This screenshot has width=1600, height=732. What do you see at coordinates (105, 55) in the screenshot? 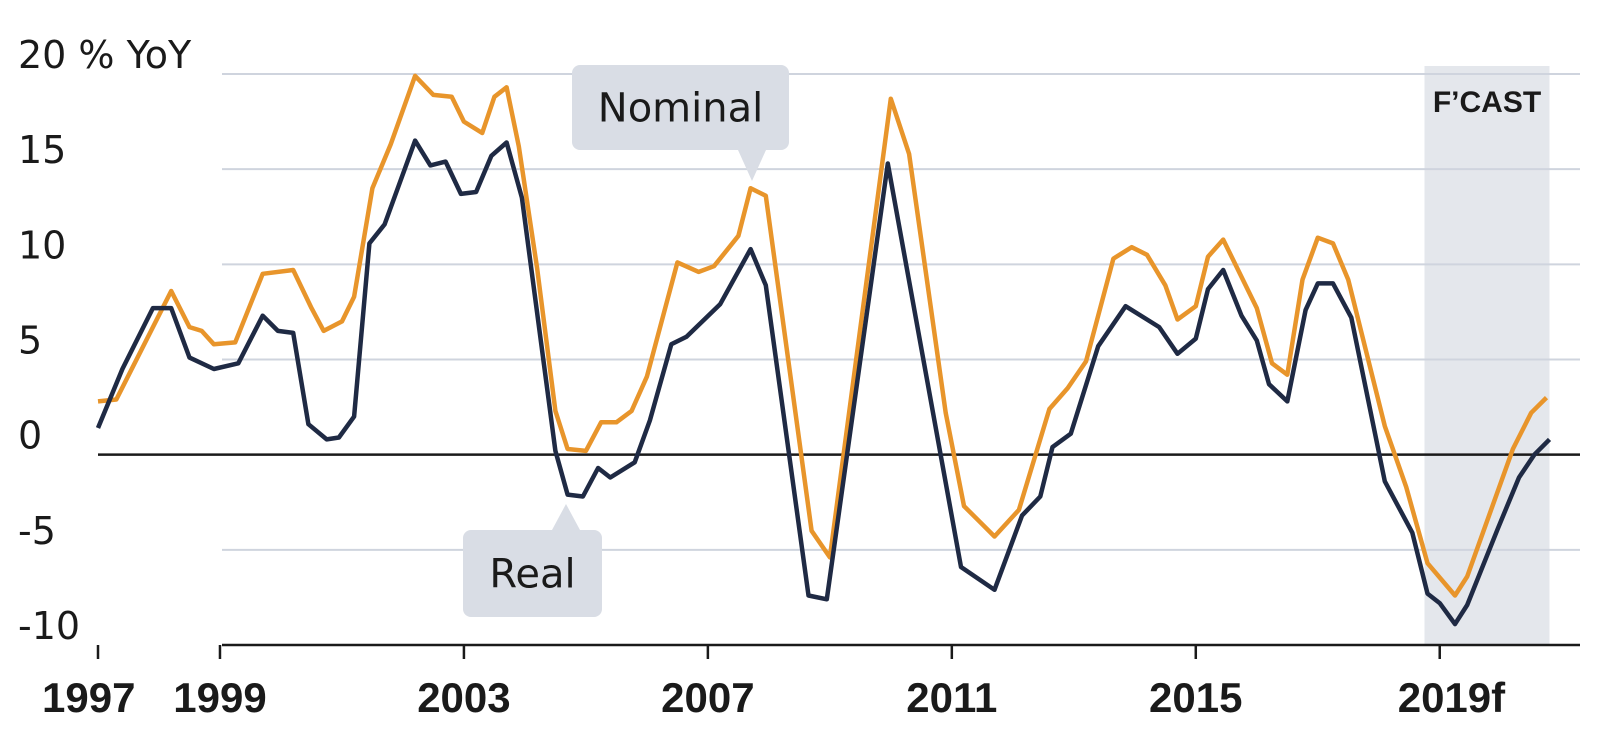
I see `y-tick-label: 20 % YoY` at bounding box center [105, 55].